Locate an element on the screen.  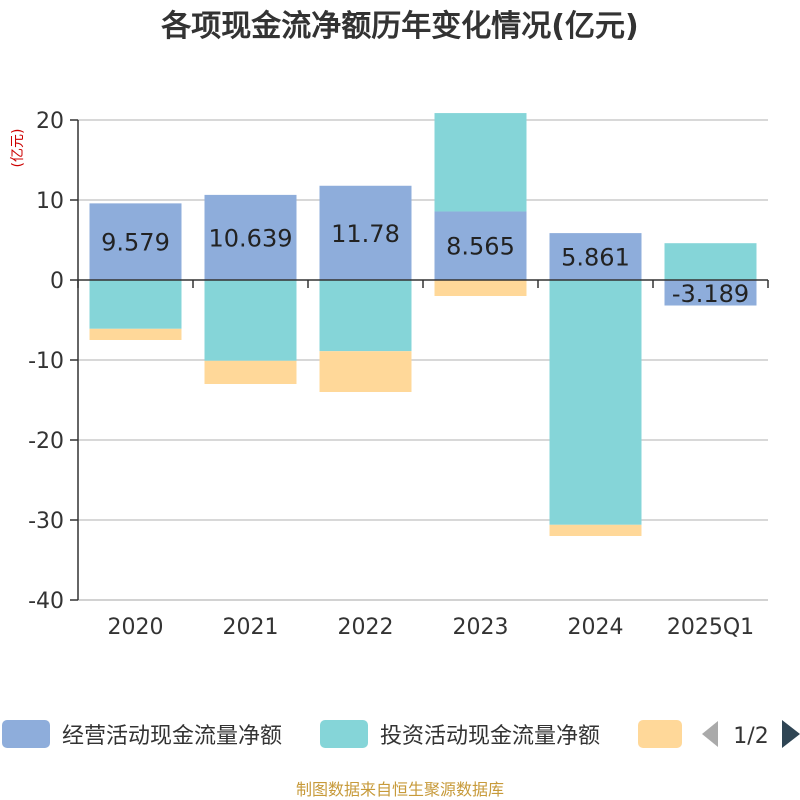
source-note: 制图数据来自恒生聚源数据库 is located at coordinates (400, 789).